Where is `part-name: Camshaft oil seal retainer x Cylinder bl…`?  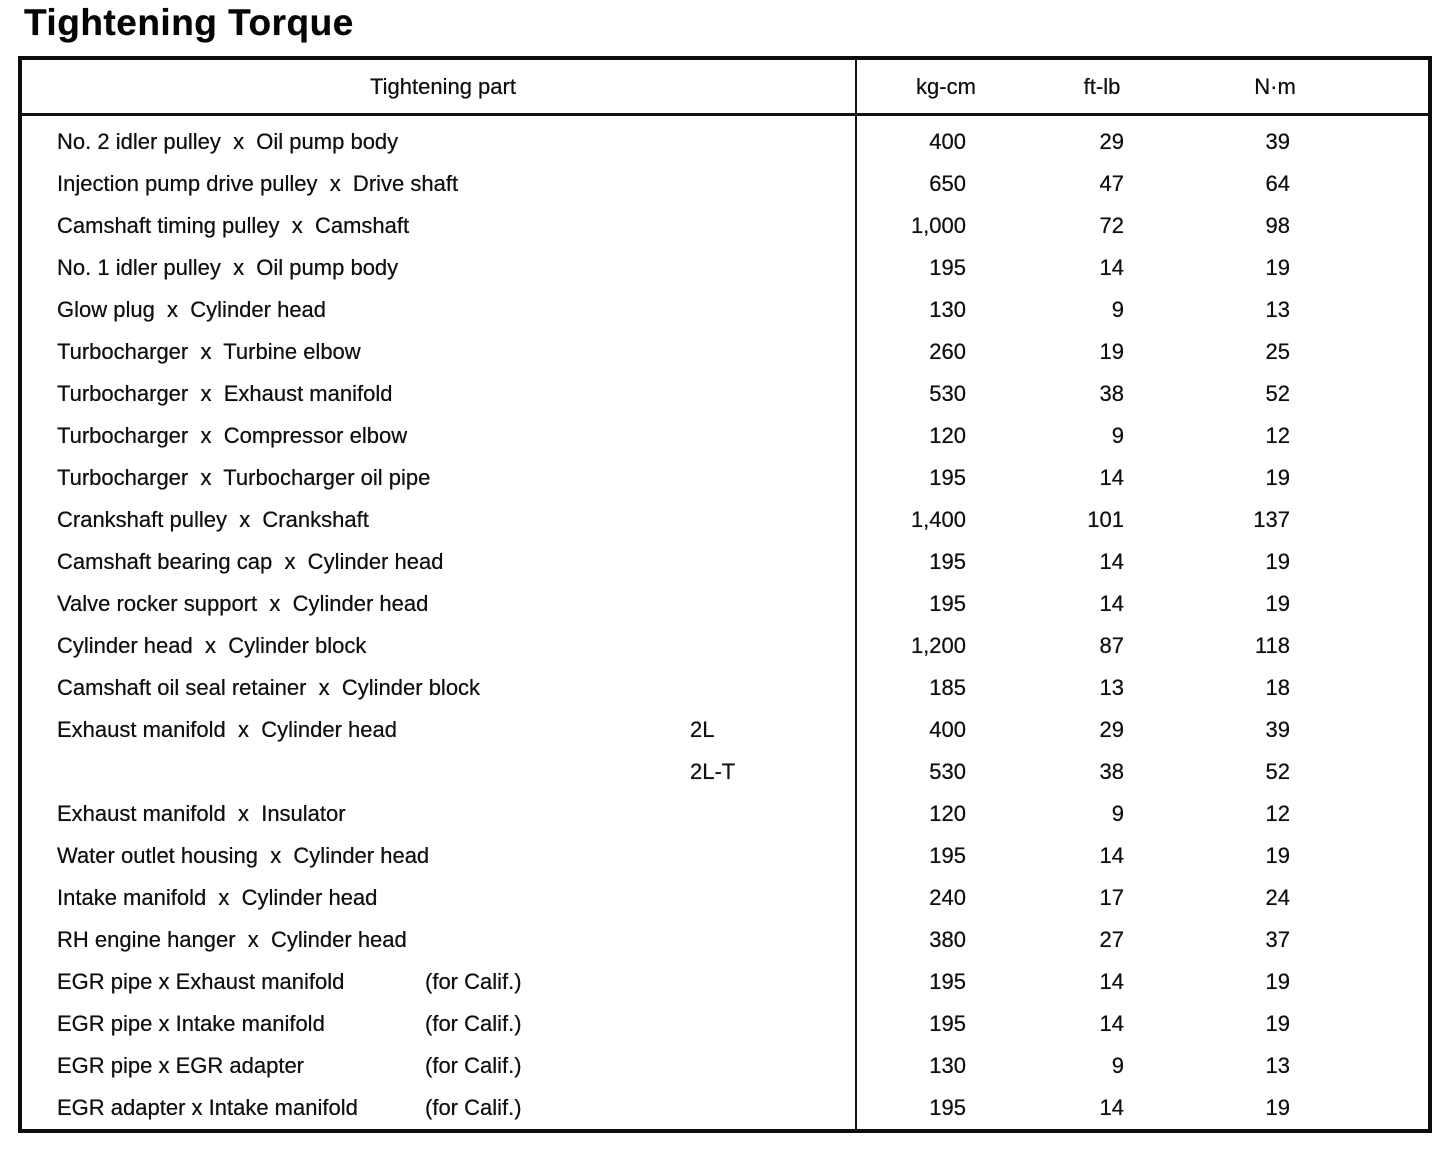
part-name: Camshaft oil seal retainer x Cylinder bl… is located at coordinates (269, 687).